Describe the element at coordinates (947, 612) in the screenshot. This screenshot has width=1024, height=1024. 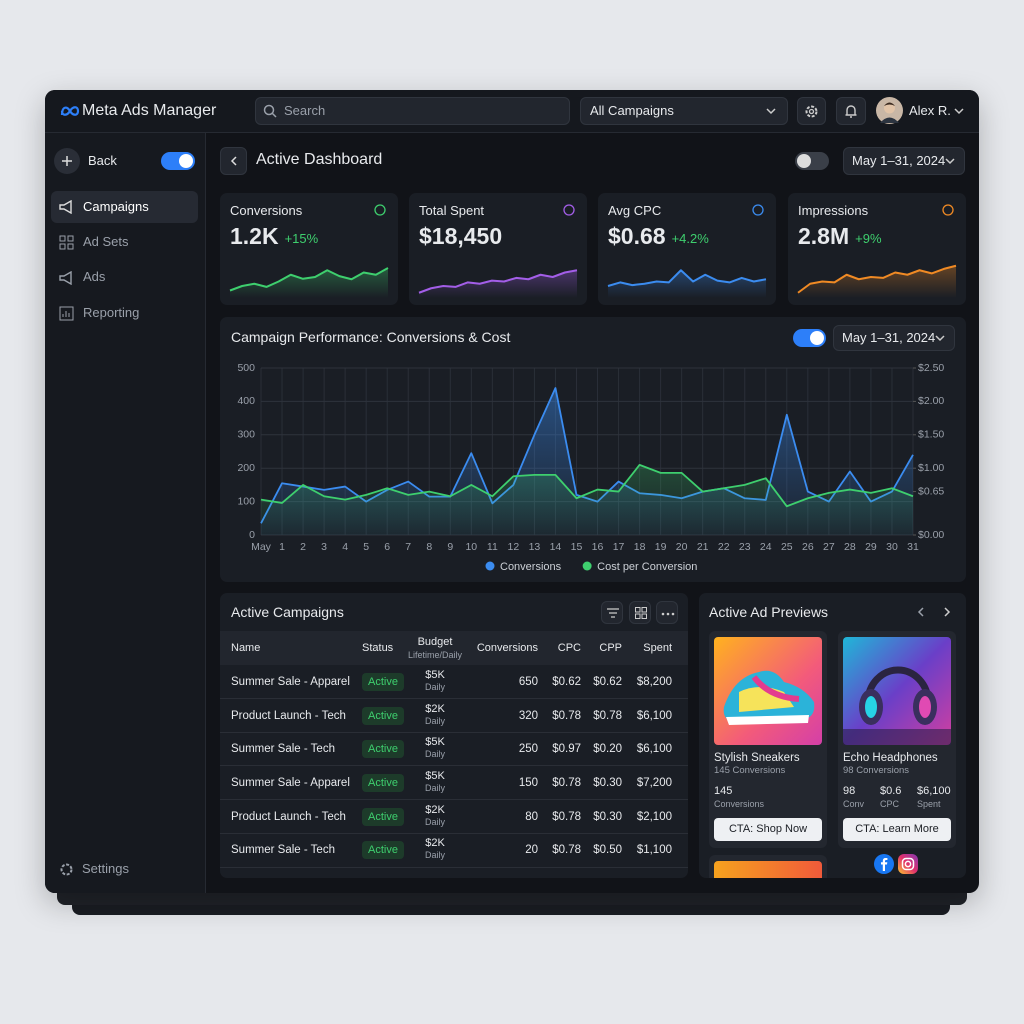
I see `next-button` at that location.